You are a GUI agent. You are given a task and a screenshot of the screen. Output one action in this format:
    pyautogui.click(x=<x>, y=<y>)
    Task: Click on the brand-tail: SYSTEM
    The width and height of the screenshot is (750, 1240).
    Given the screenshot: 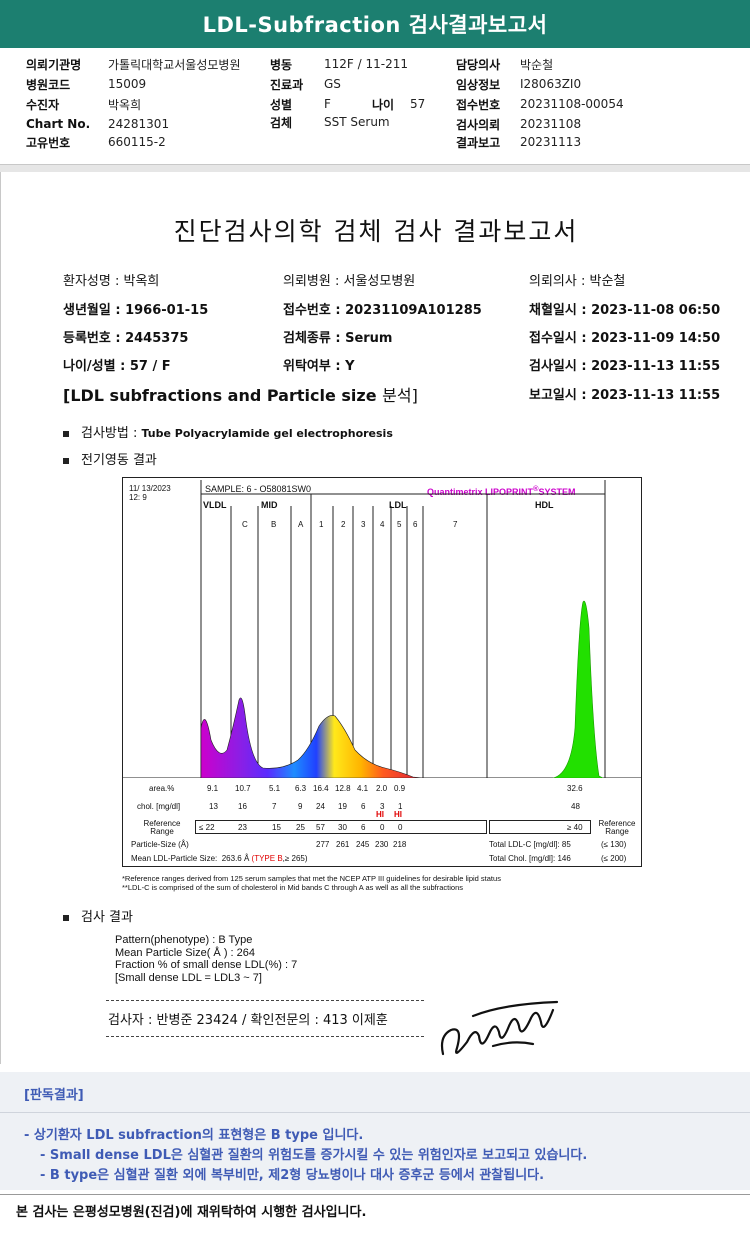 What is the action you would take?
    pyautogui.click(x=557, y=492)
    